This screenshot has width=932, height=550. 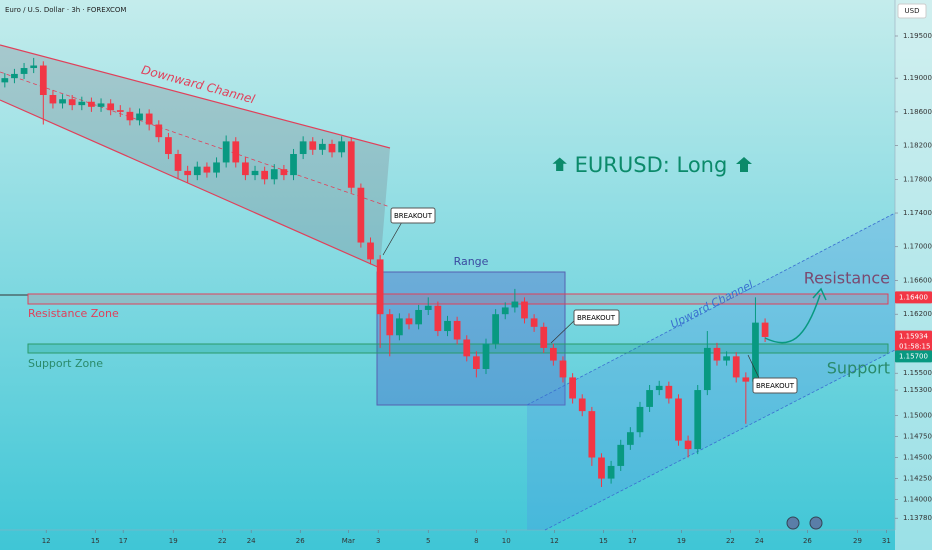 I want to click on y-tick-label: 1.15300, so click(x=917, y=390).